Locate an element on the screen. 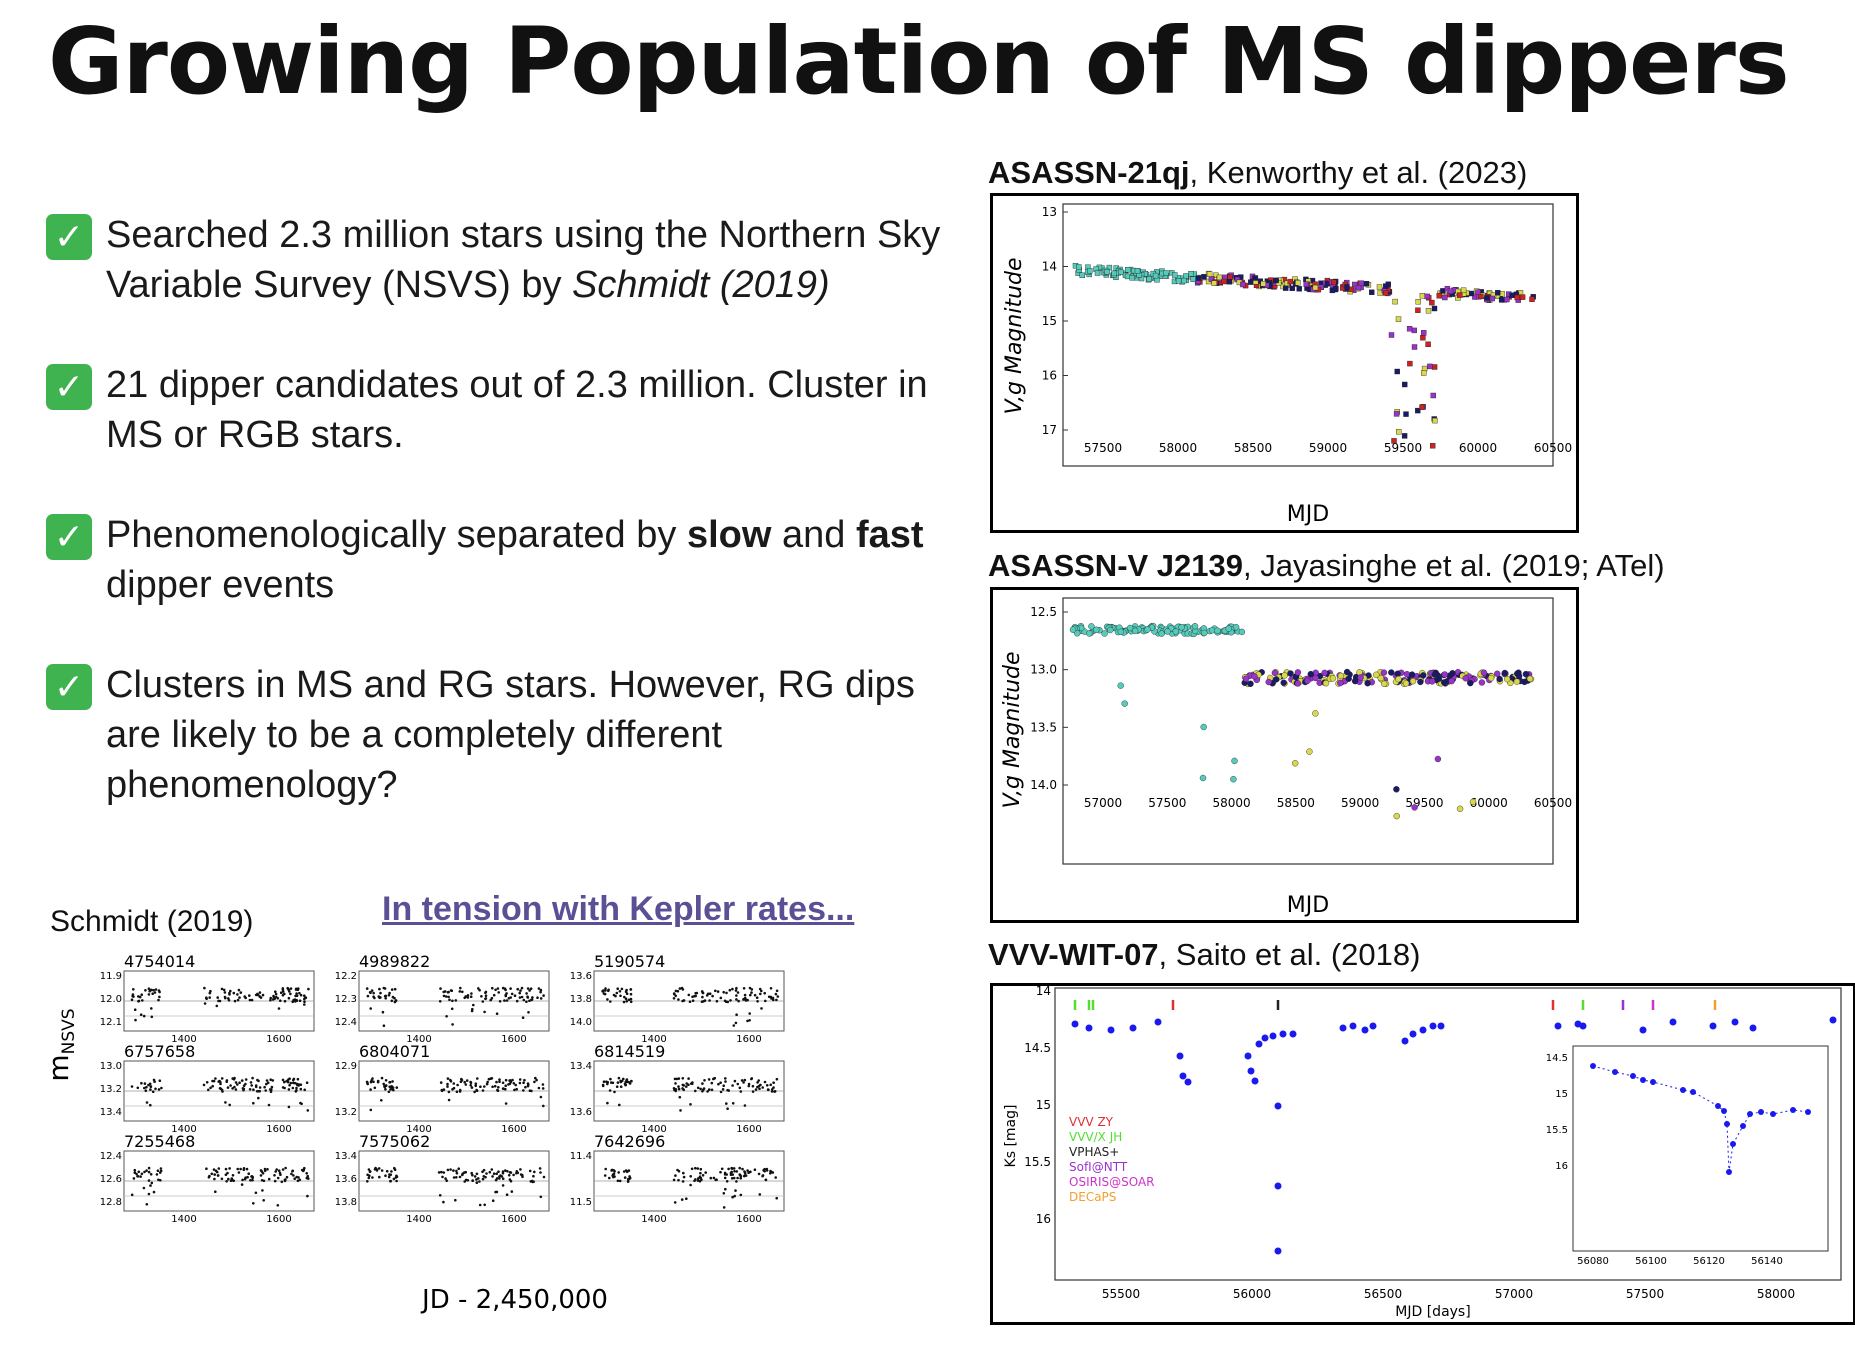 This screenshot has height=1350, width=1855. tick-label: 16 is located at coordinates (1049, 376).